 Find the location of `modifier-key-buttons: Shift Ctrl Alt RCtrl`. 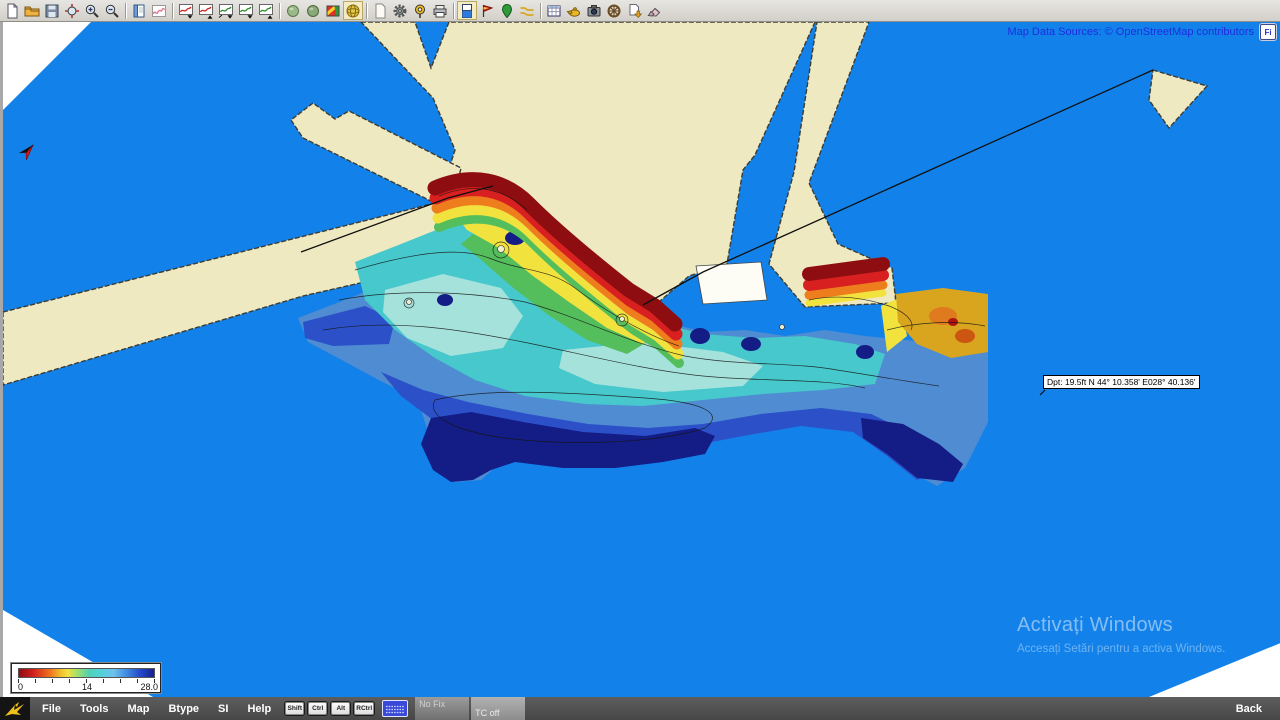

modifier-key-buttons: Shift Ctrl Alt RCtrl is located at coordinates (330, 708).